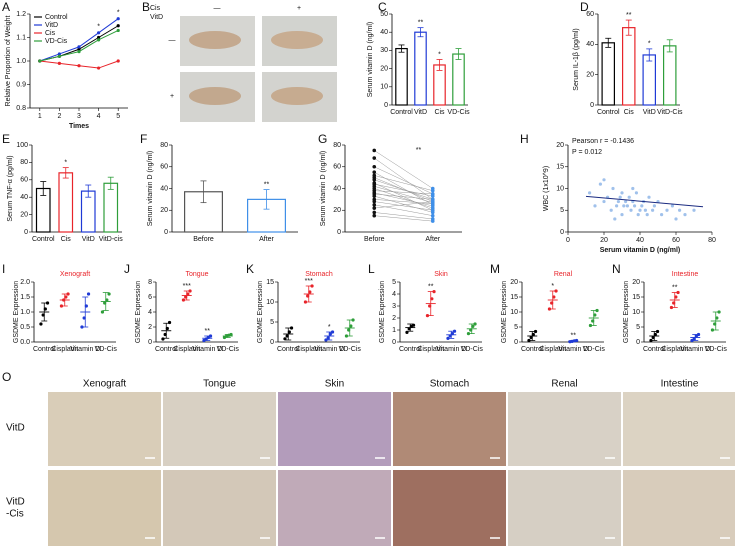 The height and width of the screenshot is (550, 735). I want to click on label: —, so click(172, 40).